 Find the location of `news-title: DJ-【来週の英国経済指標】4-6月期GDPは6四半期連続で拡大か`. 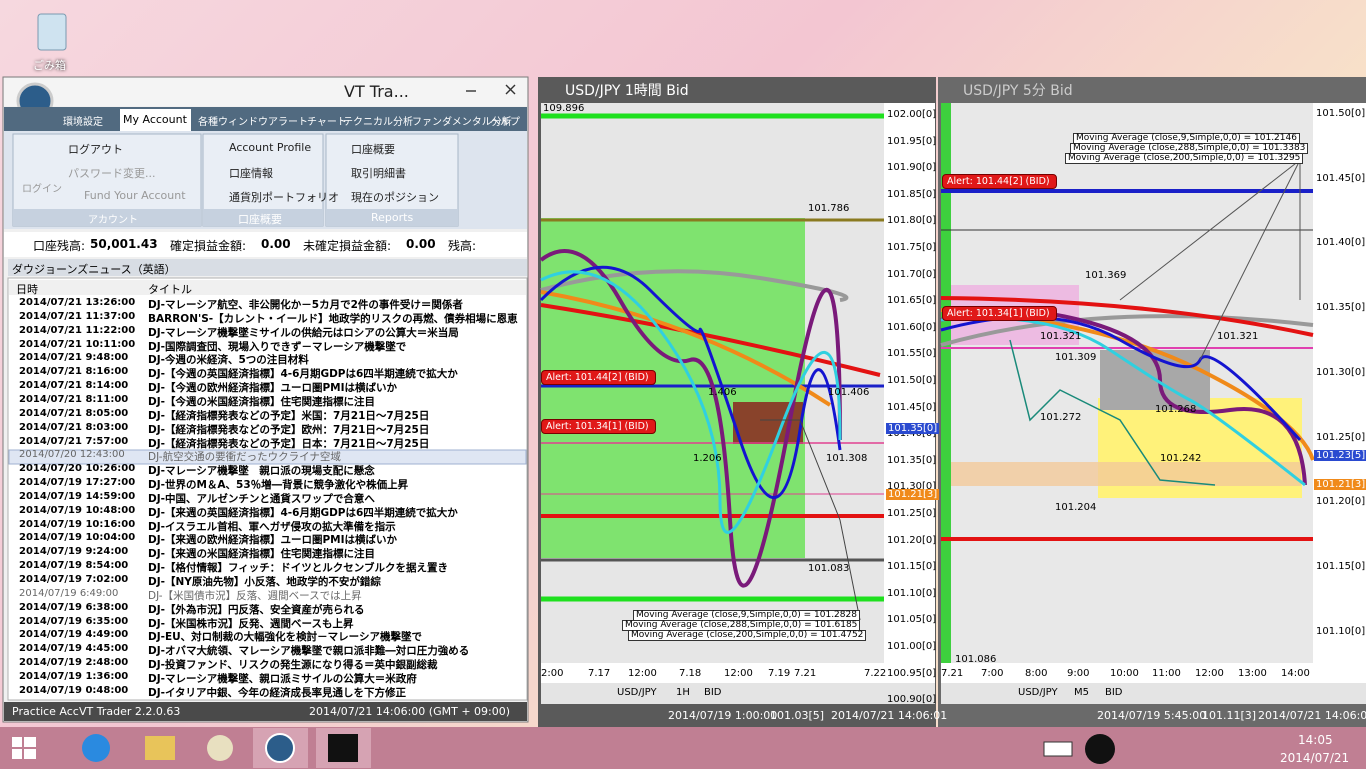

news-title: DJ-【来週の英国経済指標】4-6月期GDPは6四半期連続で拡大か is located at coordinates (303, 512).